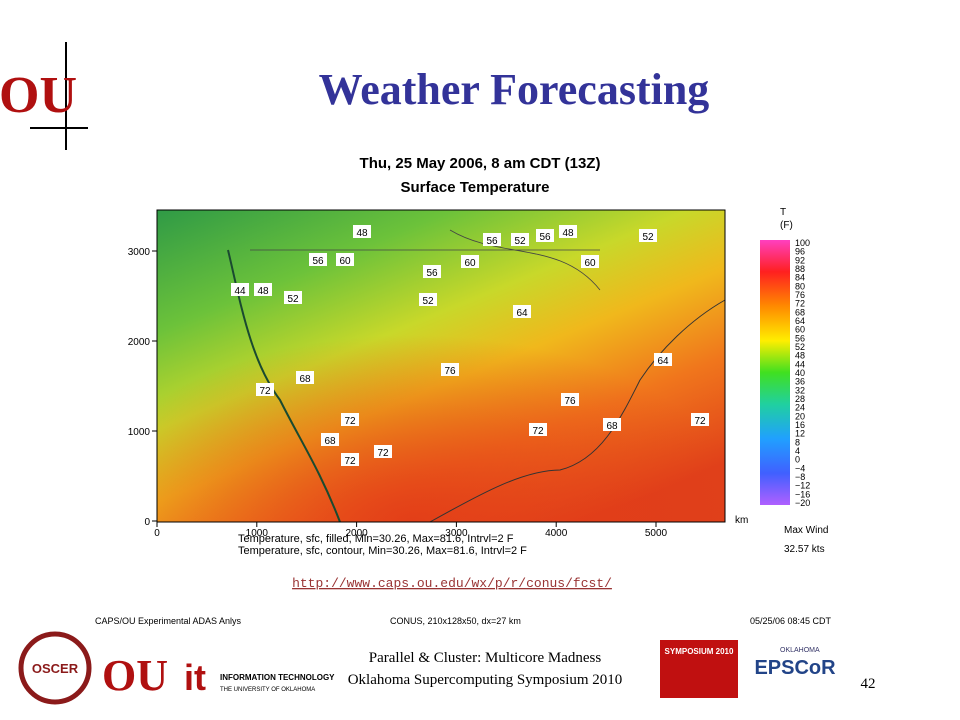  I want to click on map-label: 44, so click(240, 291).